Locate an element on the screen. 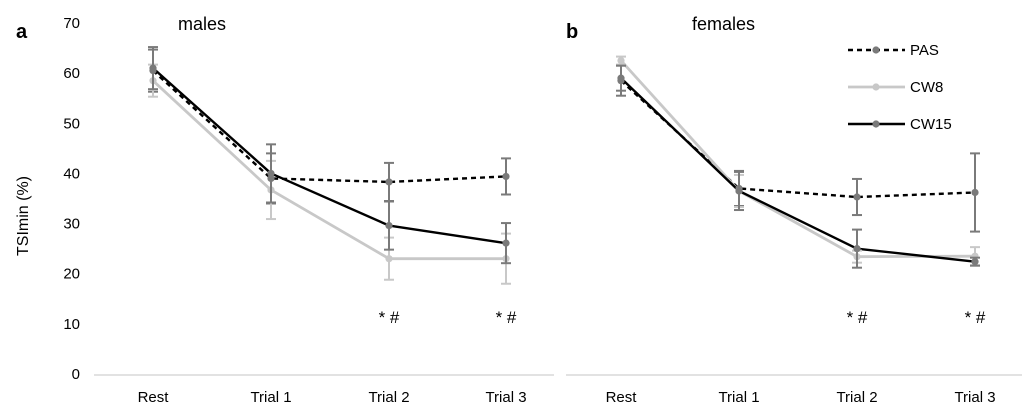 Image resolution: width=1023 pixels, height=412 pixels. y-tick-label: 50 is located at coordinates (71, 123).